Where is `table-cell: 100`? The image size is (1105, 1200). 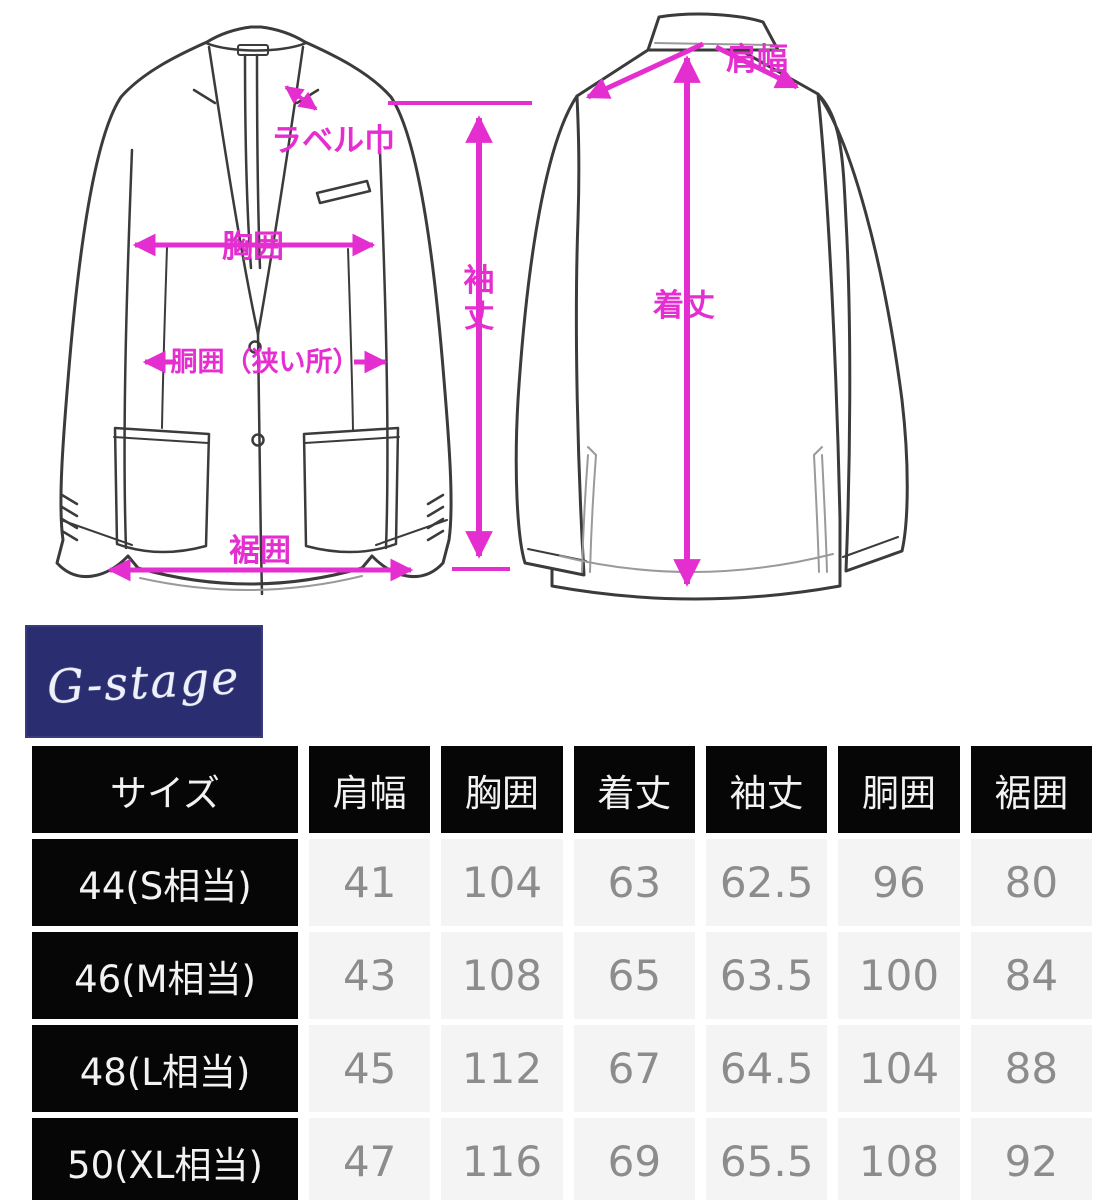 table-cell: 100 is located at coordinates (899, 975).